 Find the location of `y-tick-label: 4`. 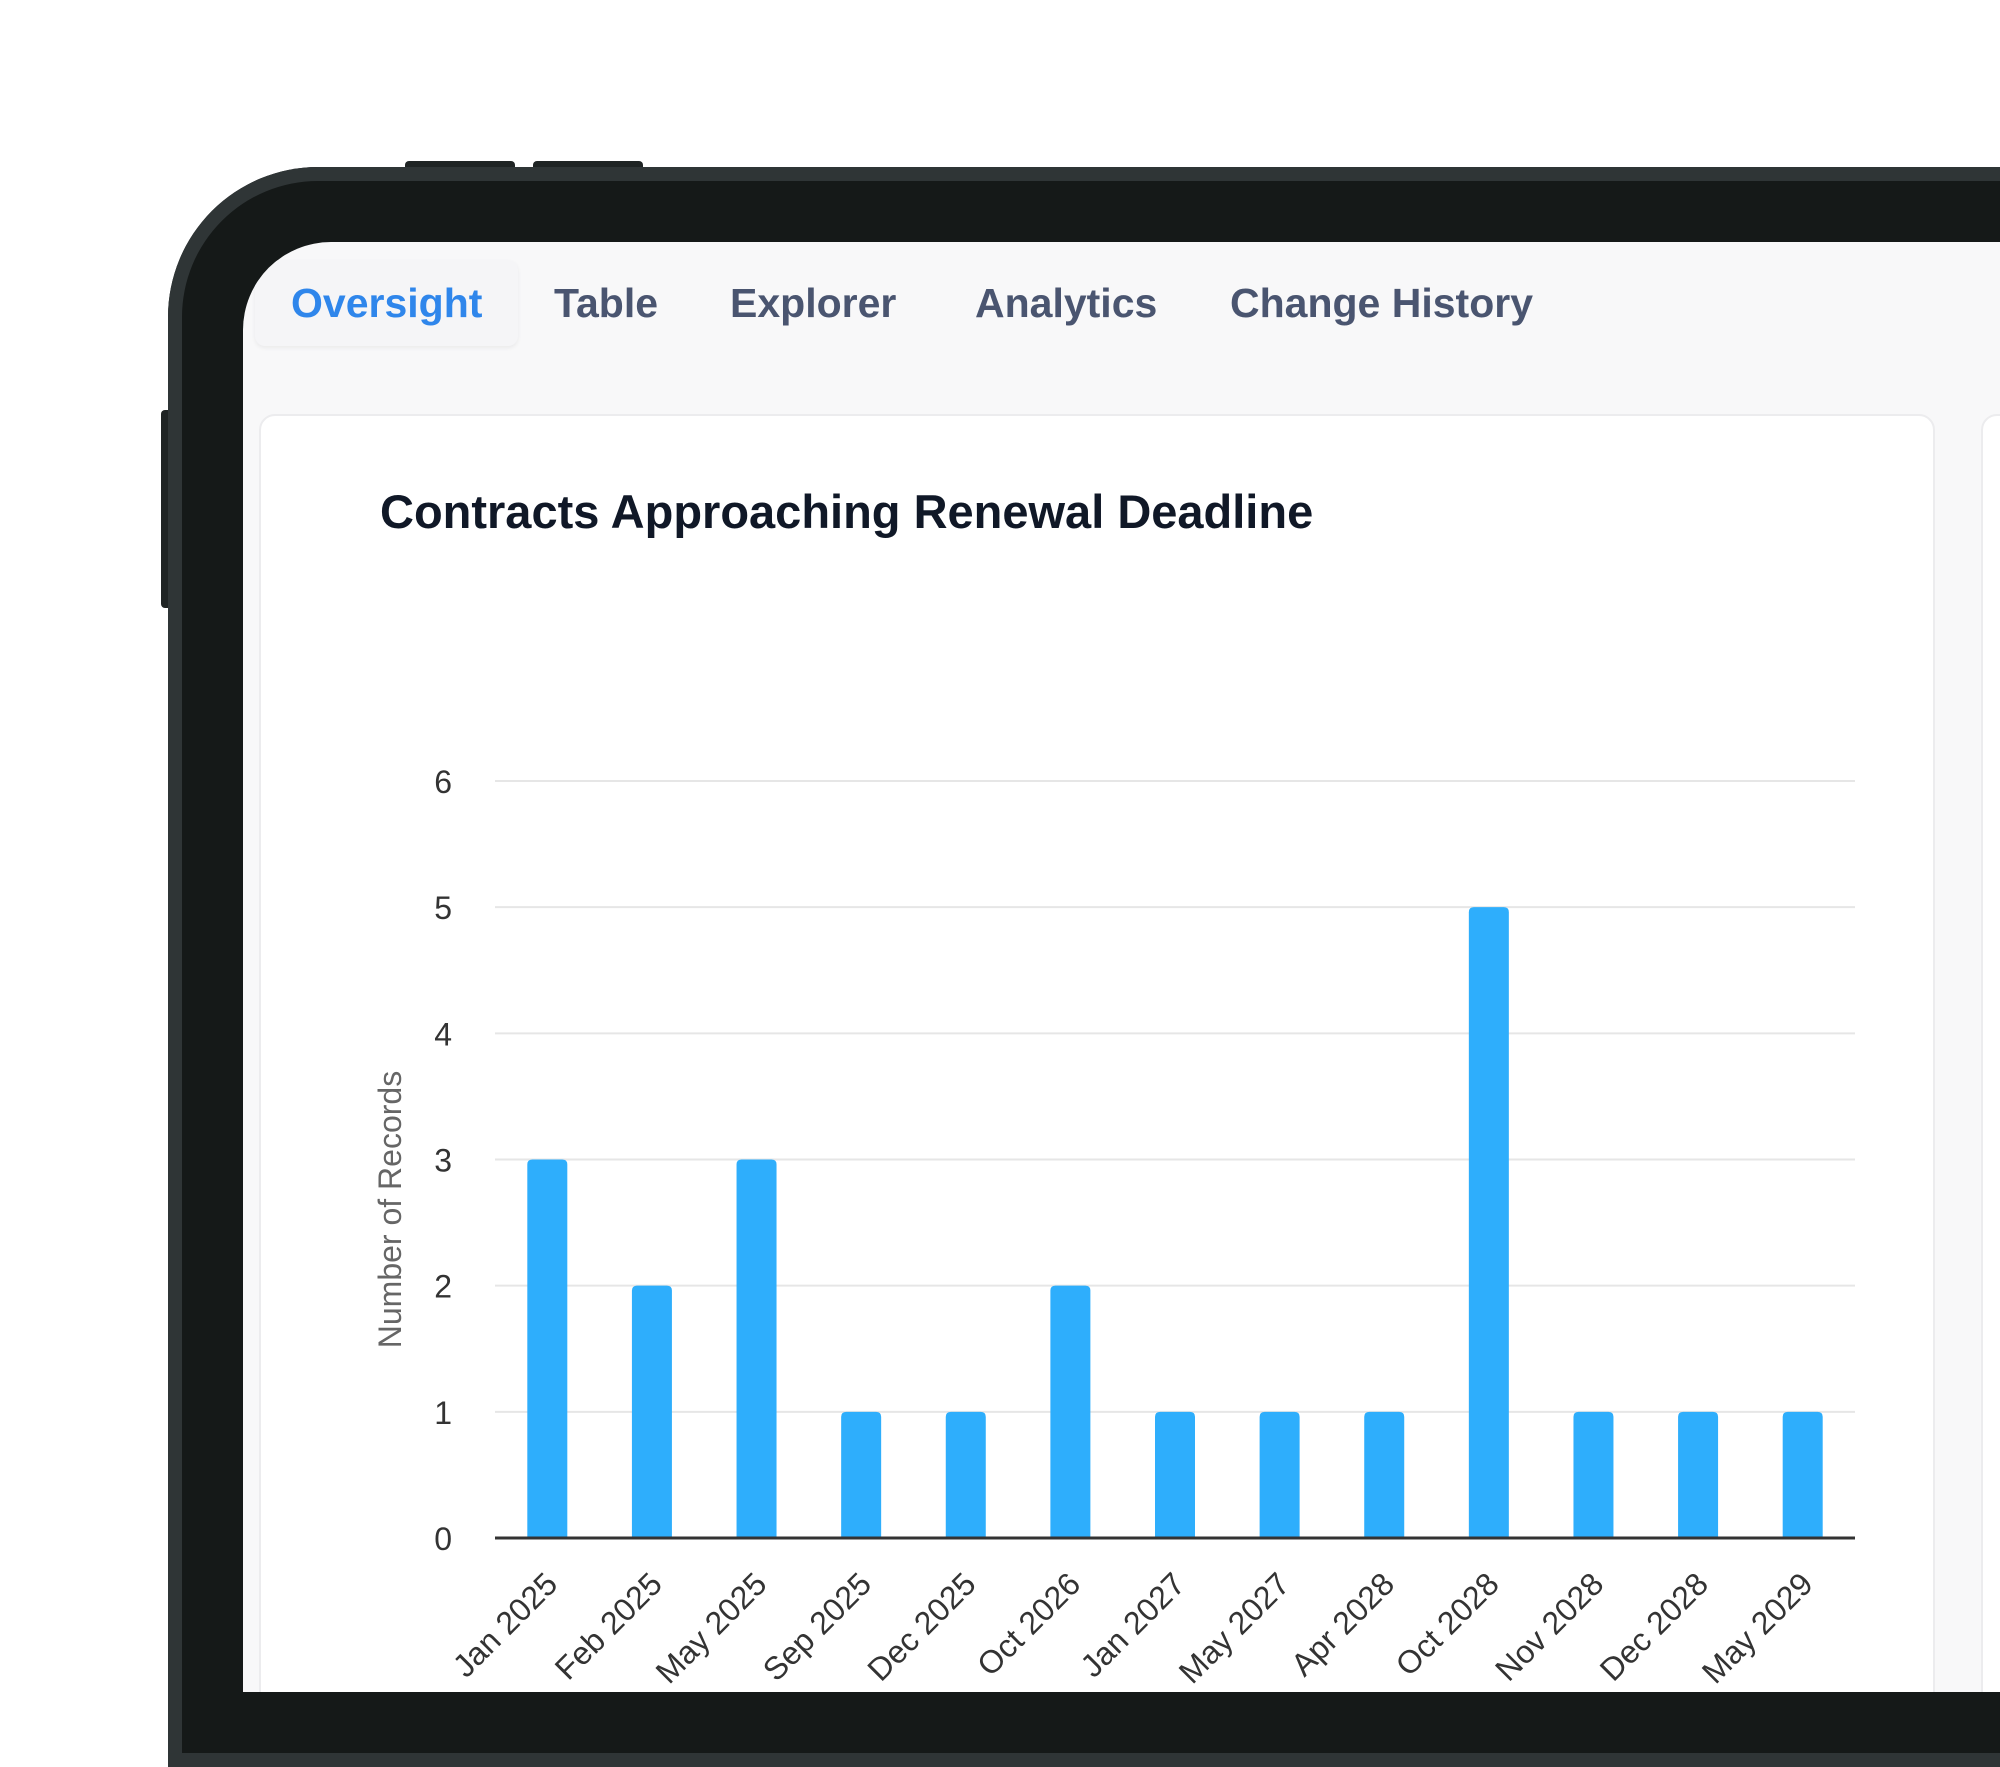

y-tick-label: 4 is located at coordinates (443, 1034).